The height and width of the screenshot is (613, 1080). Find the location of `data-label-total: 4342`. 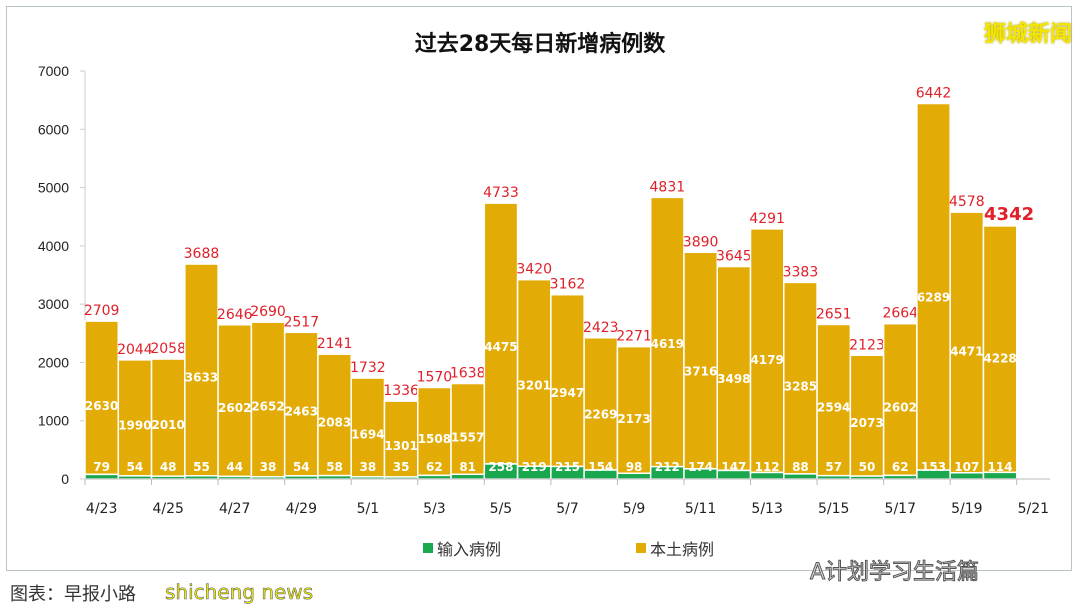

data-label-total: 4342 is located at coordinates (1009, 214).